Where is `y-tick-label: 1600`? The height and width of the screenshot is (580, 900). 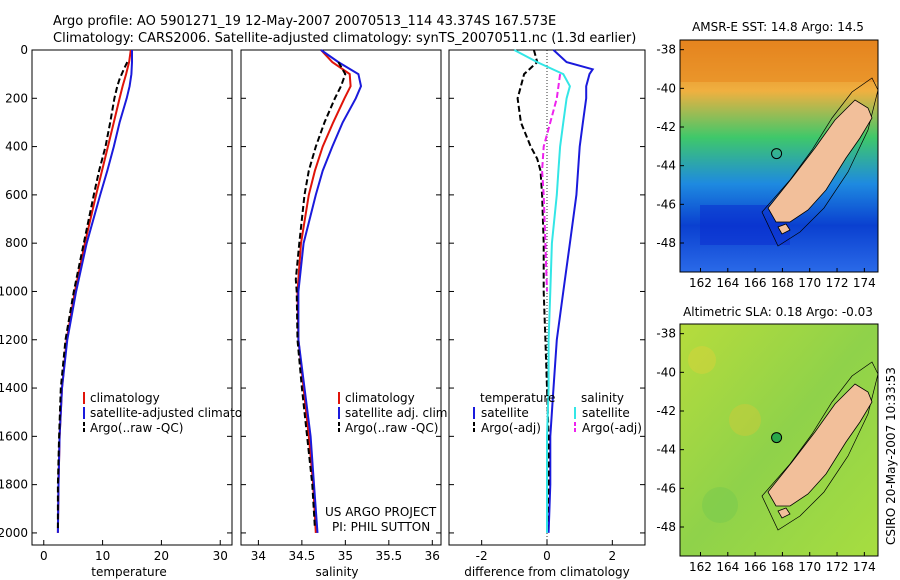 y-tick-label: 1600 is located at coordinates (14, 436).